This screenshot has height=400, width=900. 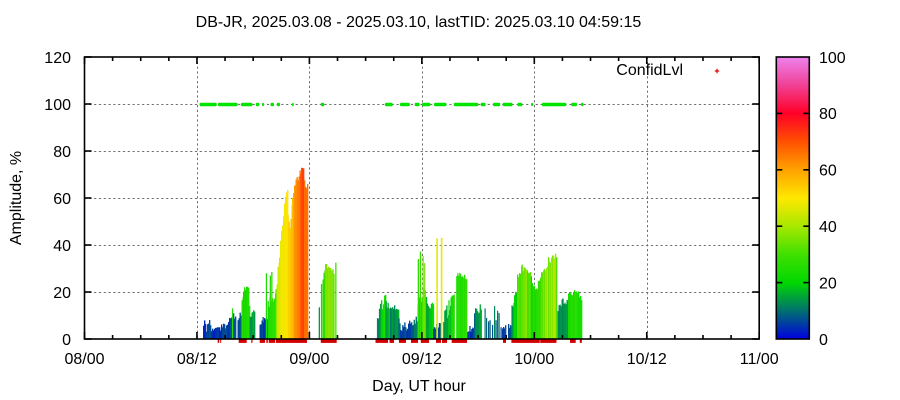 I want to click on svg-text: 09/12, so click(x=422, y=359).